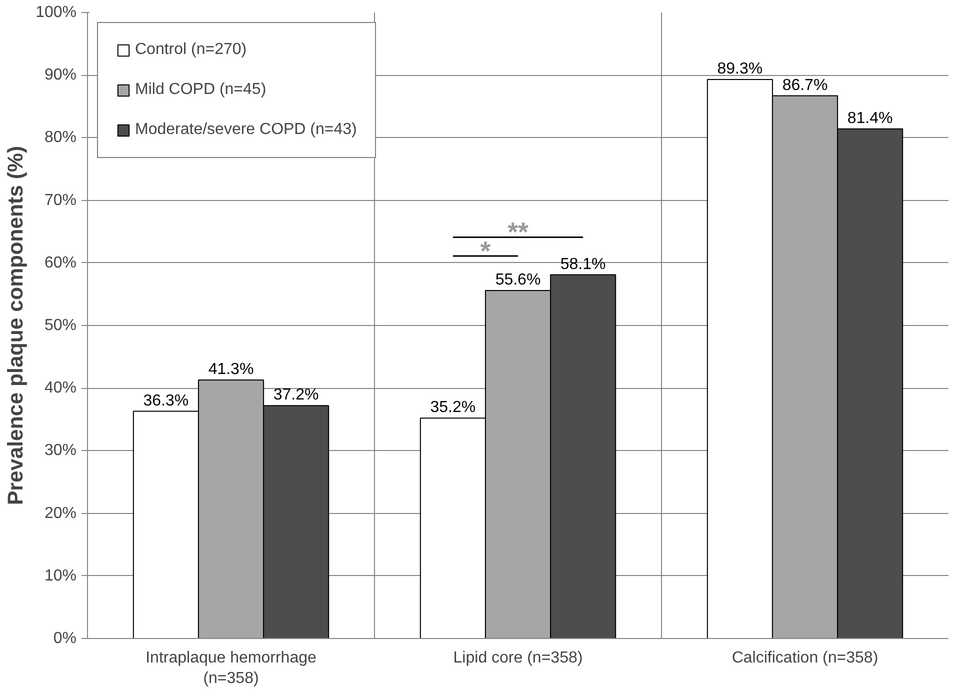  What do you see at coordinates (740, 69) in the screenshot?
I see `text: 89.3%` at bounding box center [740, 69].